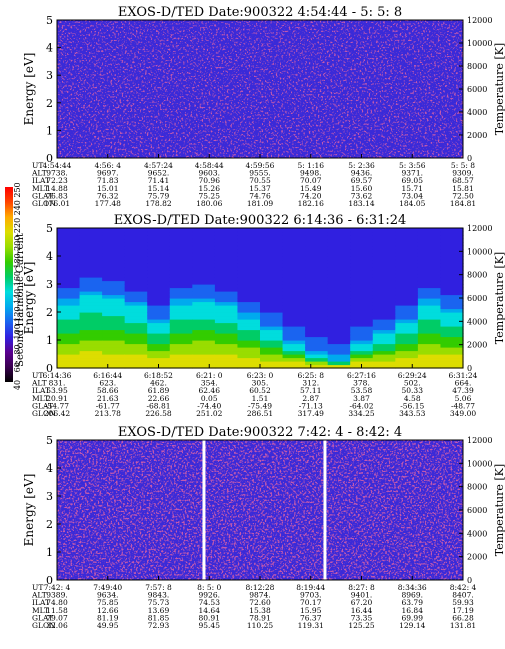  Describe the element at coordinates (477, 298) in the screenshot. I see `y-right-tick-label: 6000` at that location.